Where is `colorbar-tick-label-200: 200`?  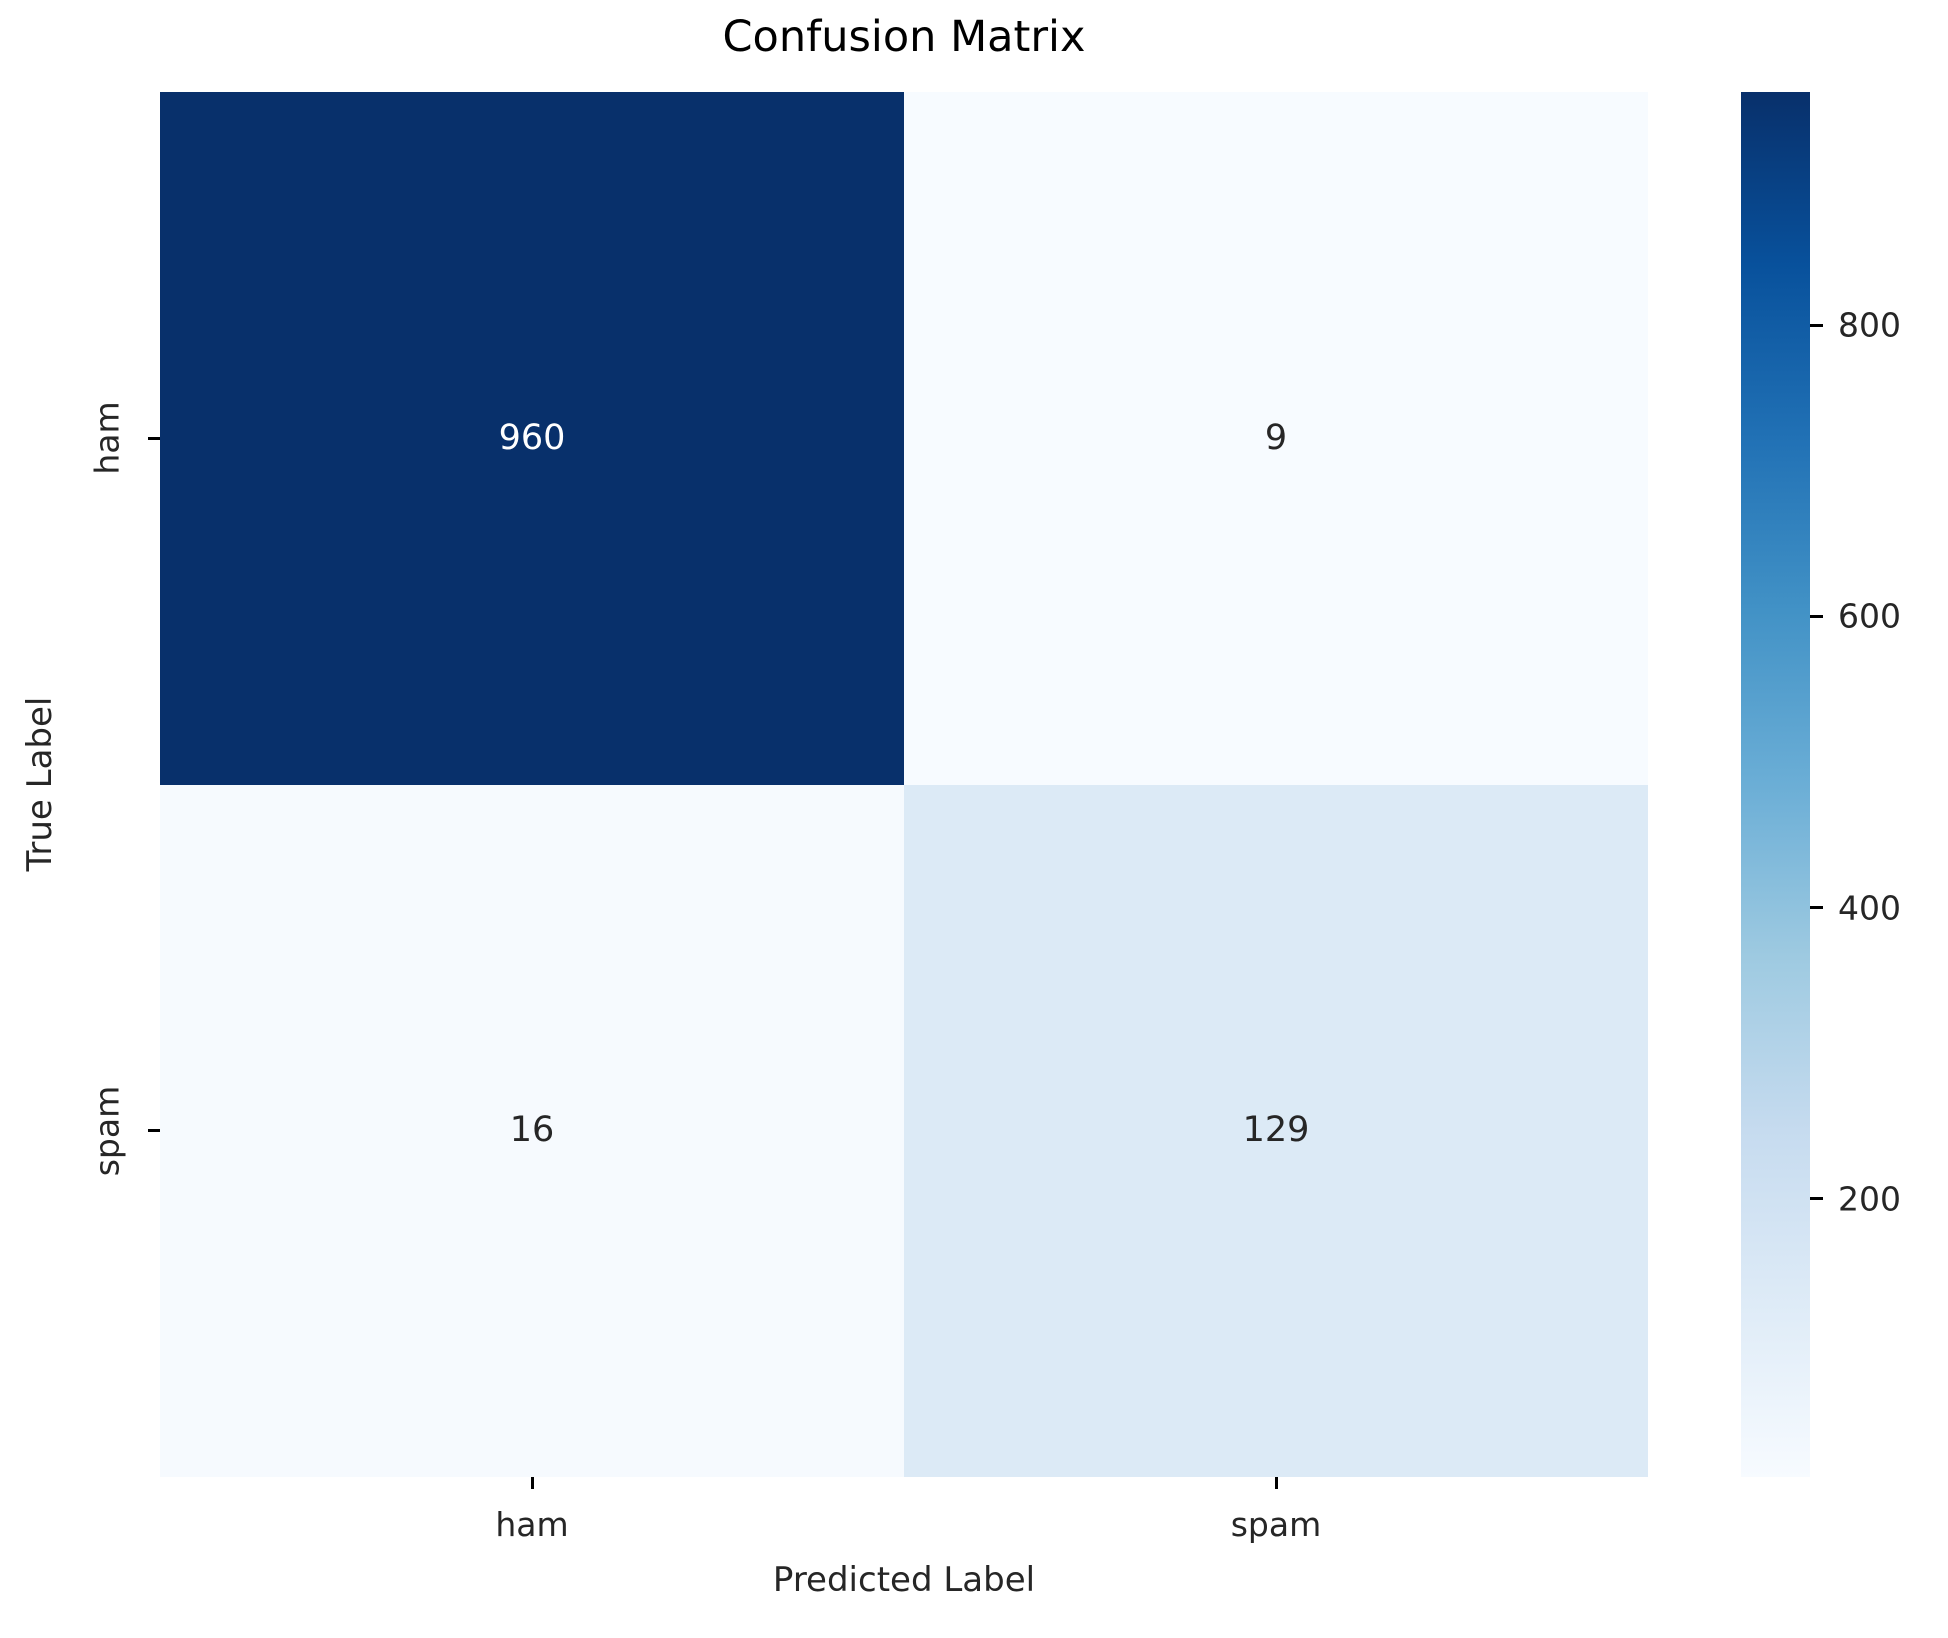 colorbar-tick-label-200: 200 is located at coordinates (1869, 1199).